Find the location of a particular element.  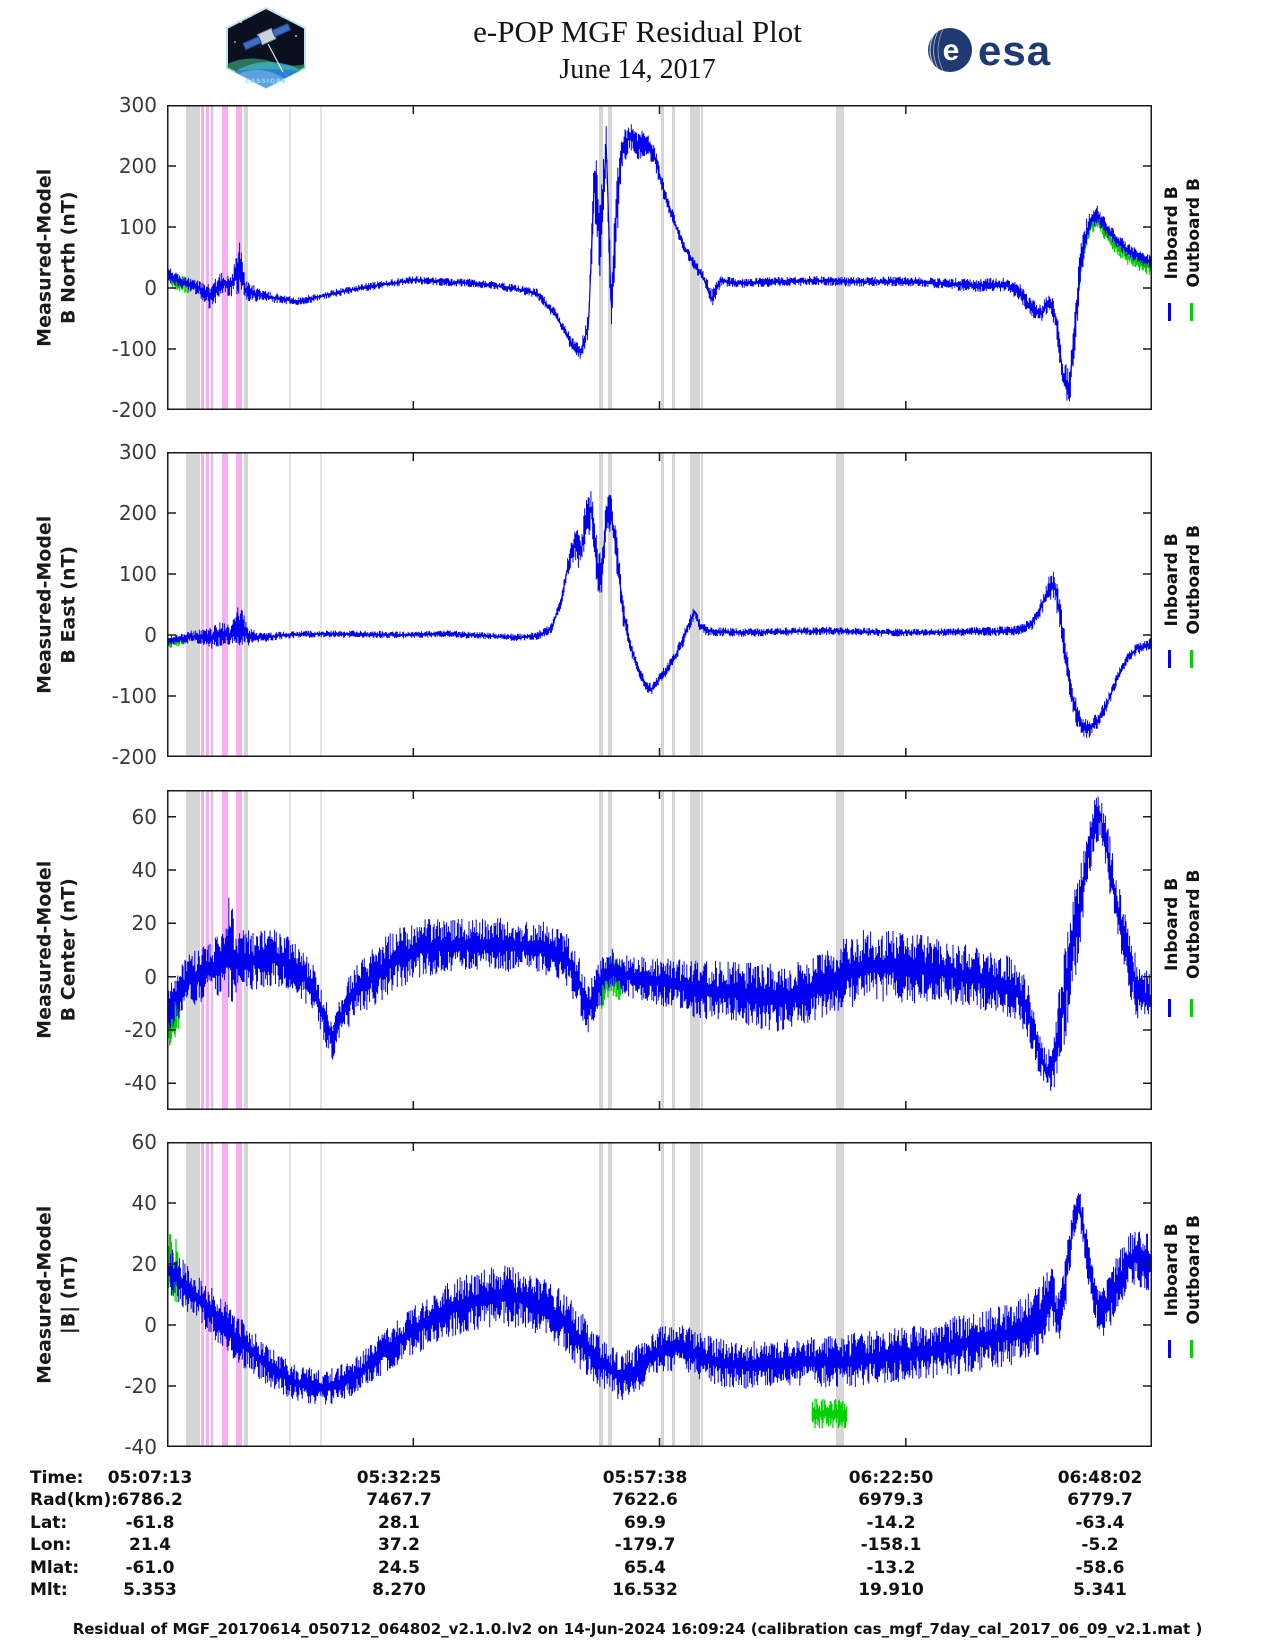

table-cell: 28.1 is located at coordinates (399, 1522).